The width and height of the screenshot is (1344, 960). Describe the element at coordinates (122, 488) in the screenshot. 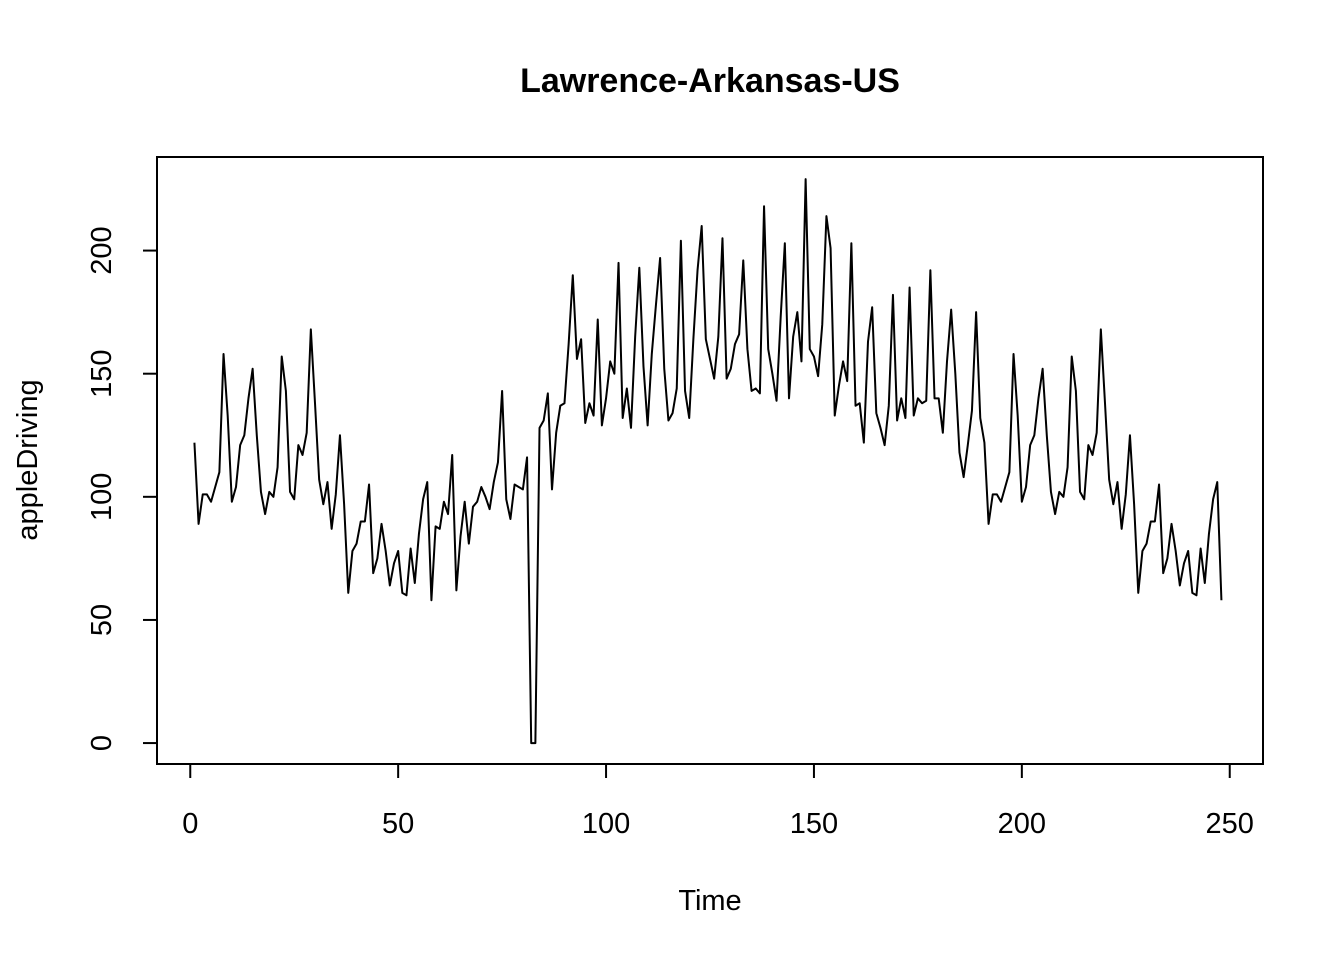

I see `y-axis: 0 50 100 150 200` at that location.